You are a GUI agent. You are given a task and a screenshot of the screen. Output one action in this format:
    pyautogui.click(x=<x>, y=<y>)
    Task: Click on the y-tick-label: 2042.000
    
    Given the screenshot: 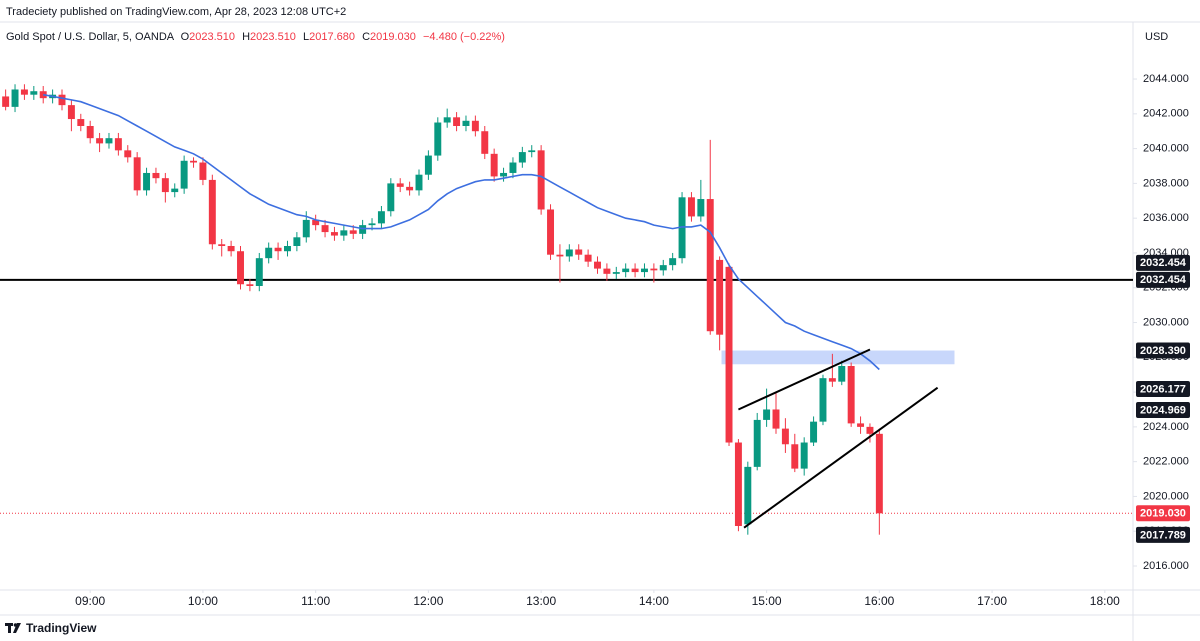 What is the action you would take?
    pyautogui.click(x=1166, y=114)
    